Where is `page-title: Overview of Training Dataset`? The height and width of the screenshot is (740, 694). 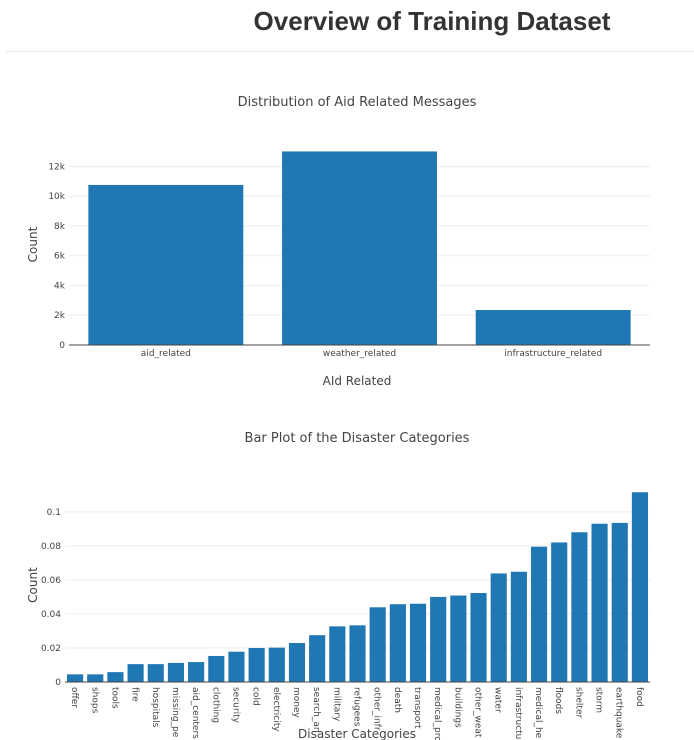 page-title: Overview of Training Dataset is located at coordinates (432, 21).